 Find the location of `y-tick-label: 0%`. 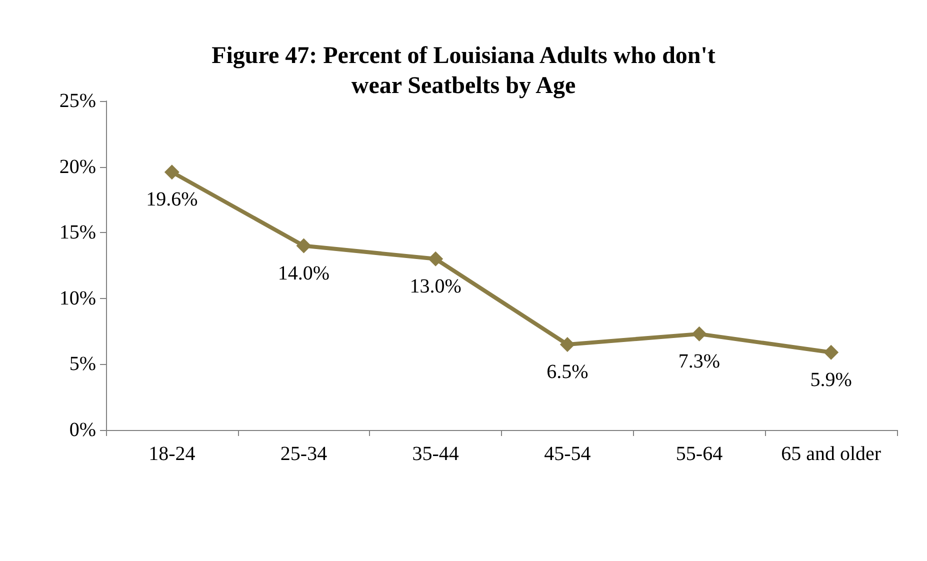

y-tick-label: 0% is located at coordinates (82, 430).